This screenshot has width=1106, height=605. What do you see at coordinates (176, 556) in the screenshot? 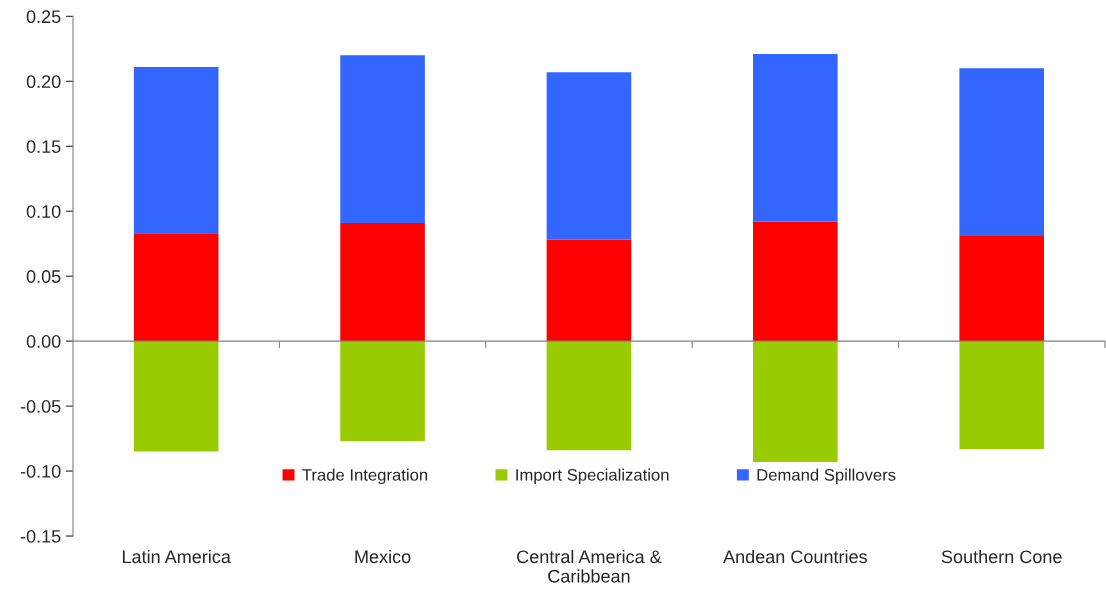
I see `x-tick-label: Latin America` at bounding box center [176, 556].